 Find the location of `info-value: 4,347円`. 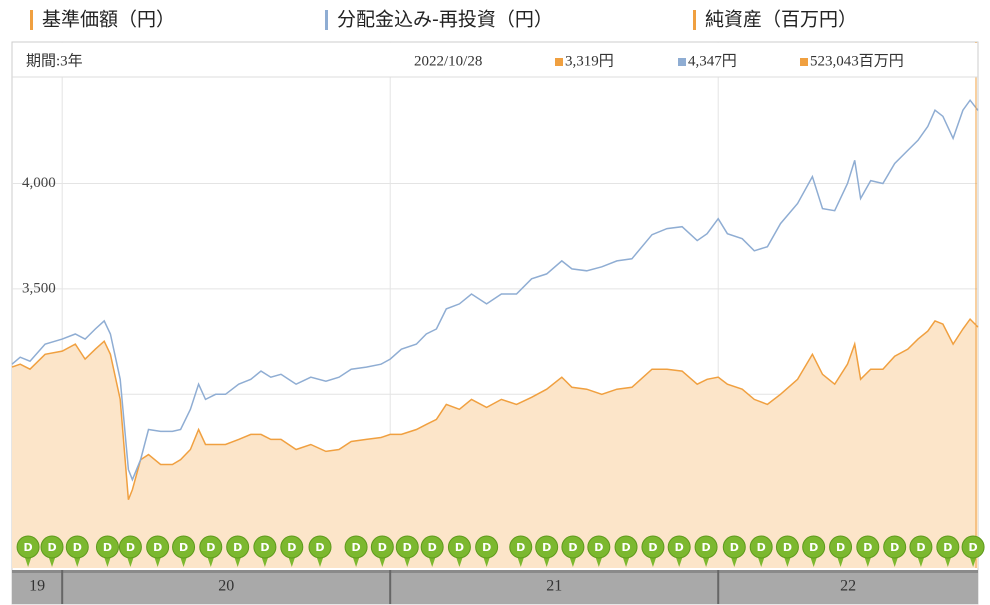

info-value: 4,347円 is located at coordinates (712, 61).